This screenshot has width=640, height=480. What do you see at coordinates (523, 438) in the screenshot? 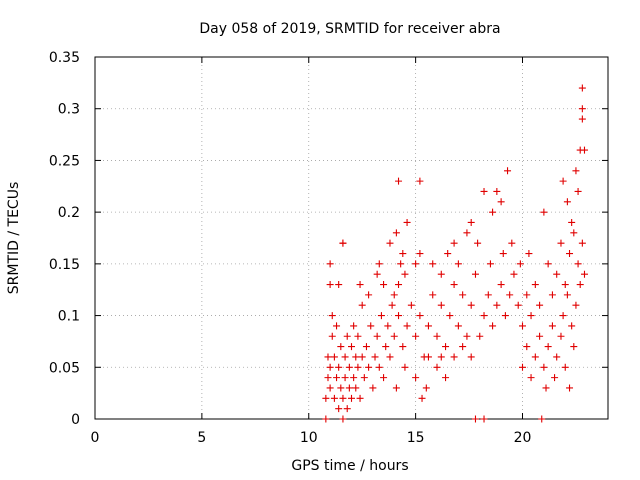
I see `x-tick-label: 20` at bounding box center [523, 438].